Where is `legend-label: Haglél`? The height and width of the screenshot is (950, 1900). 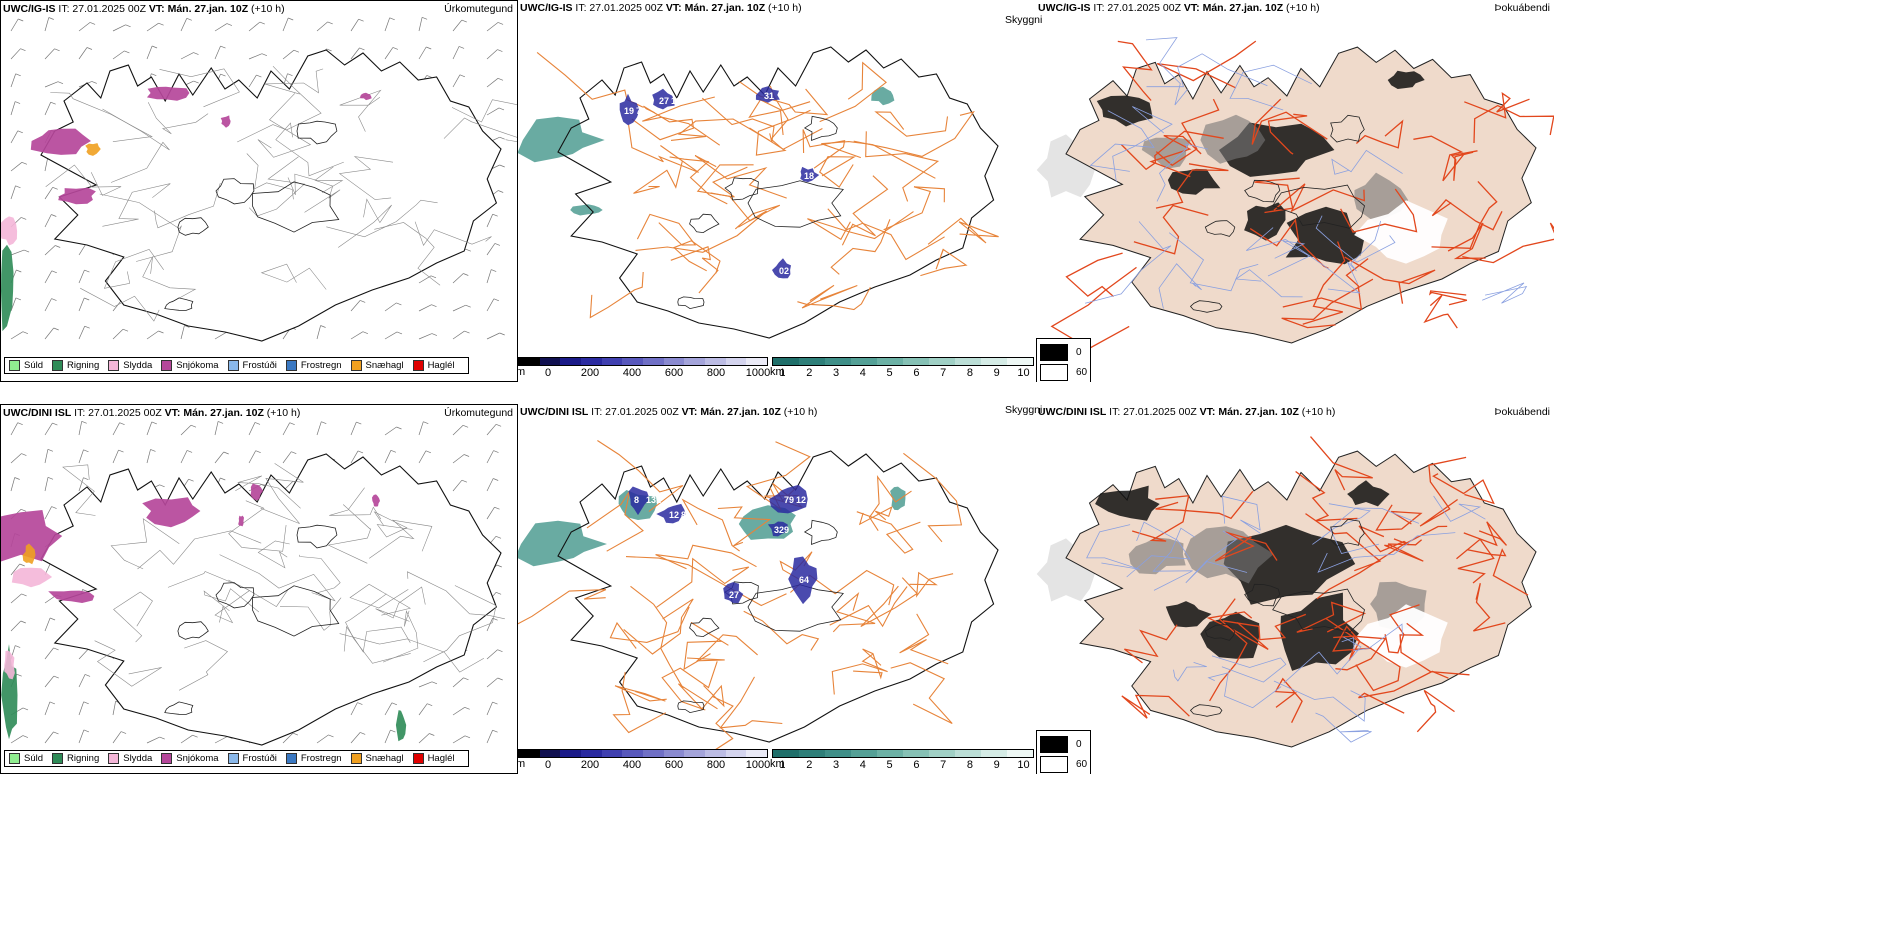 legend-label: Haglél is located at coordinates (441, 758).